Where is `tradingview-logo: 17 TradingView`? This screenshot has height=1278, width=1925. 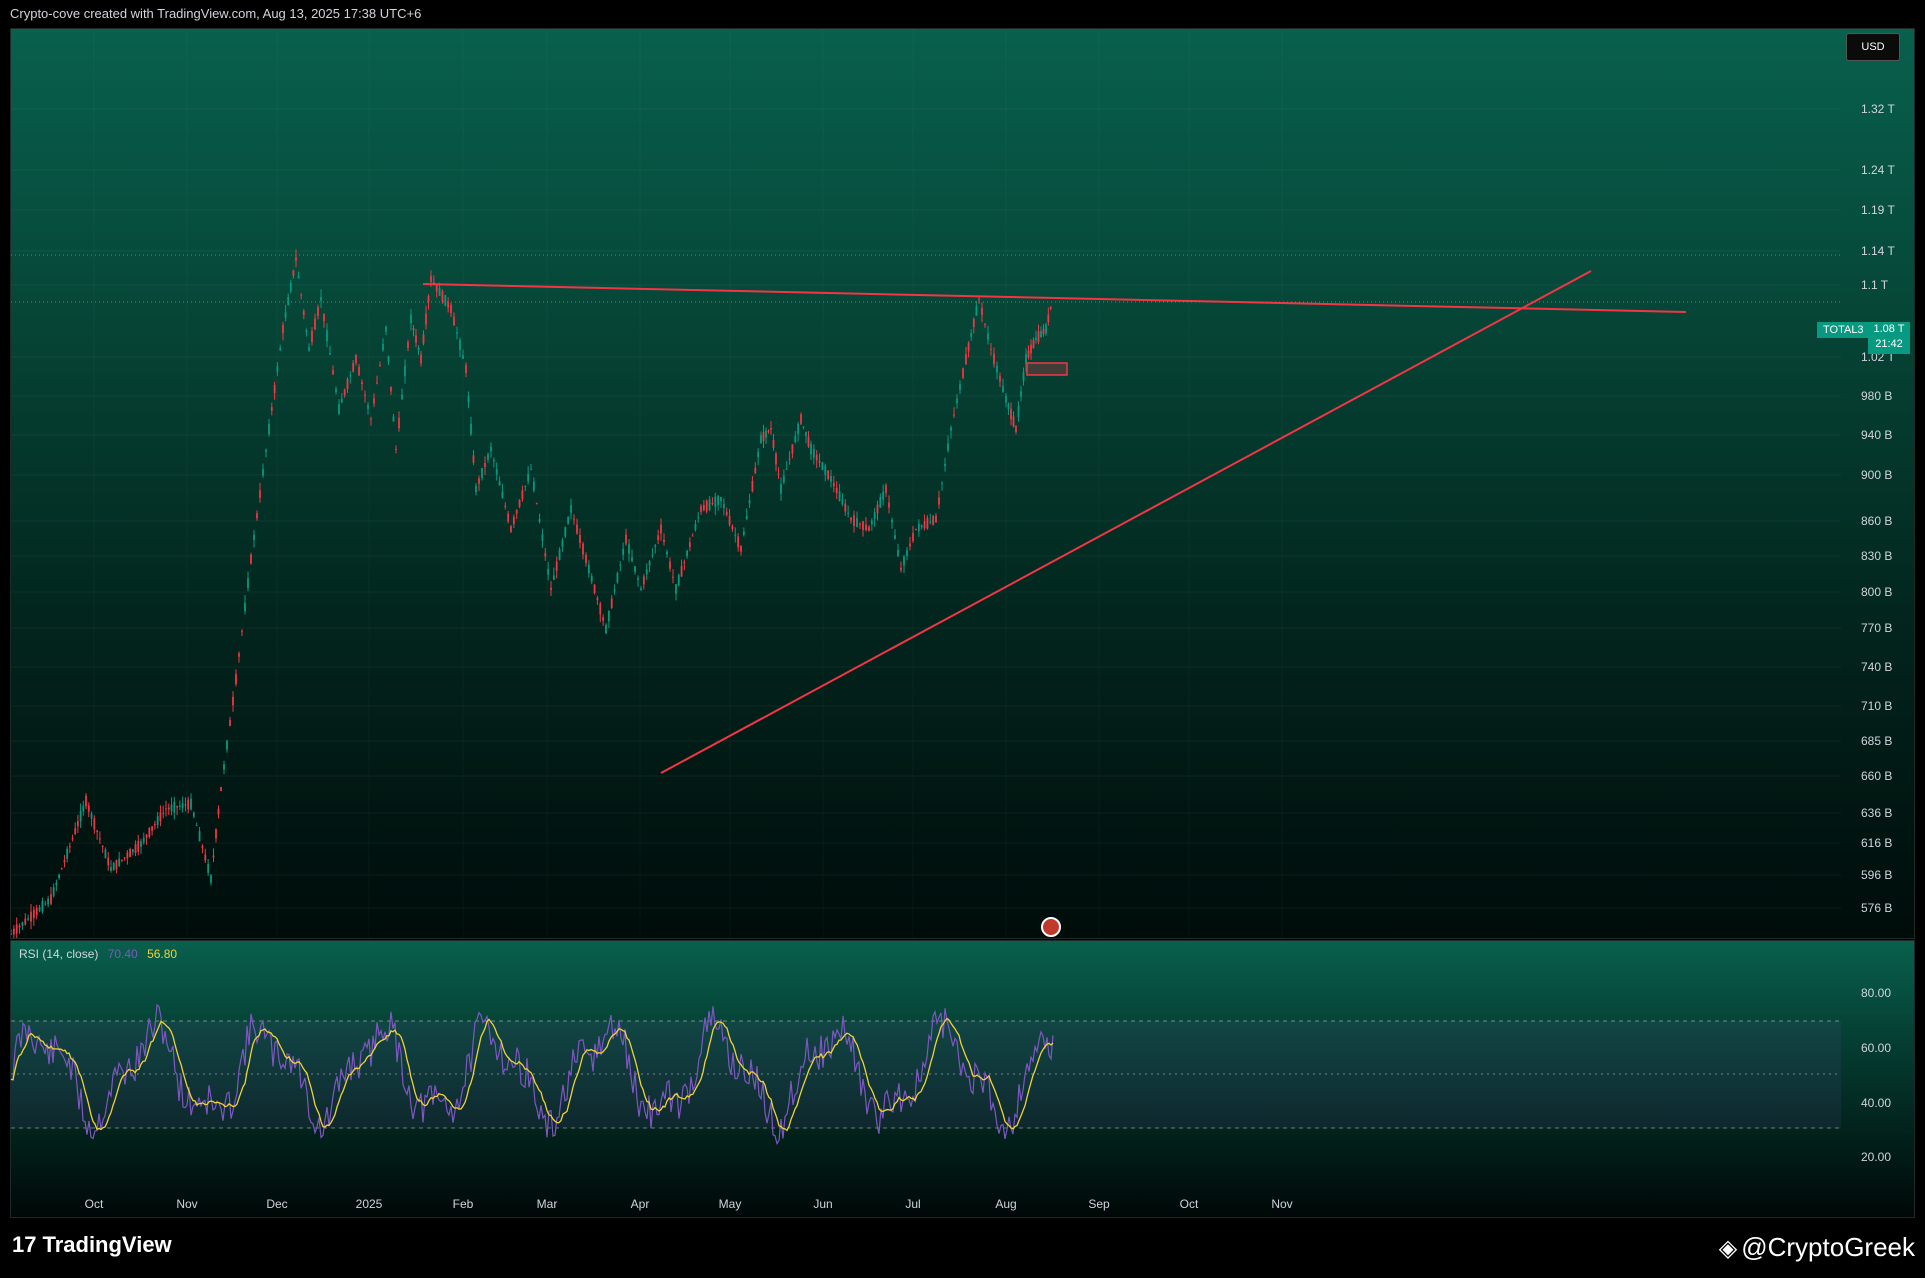 tradingview-logo: 17 TradingView is located at coordinates (92, 1245).